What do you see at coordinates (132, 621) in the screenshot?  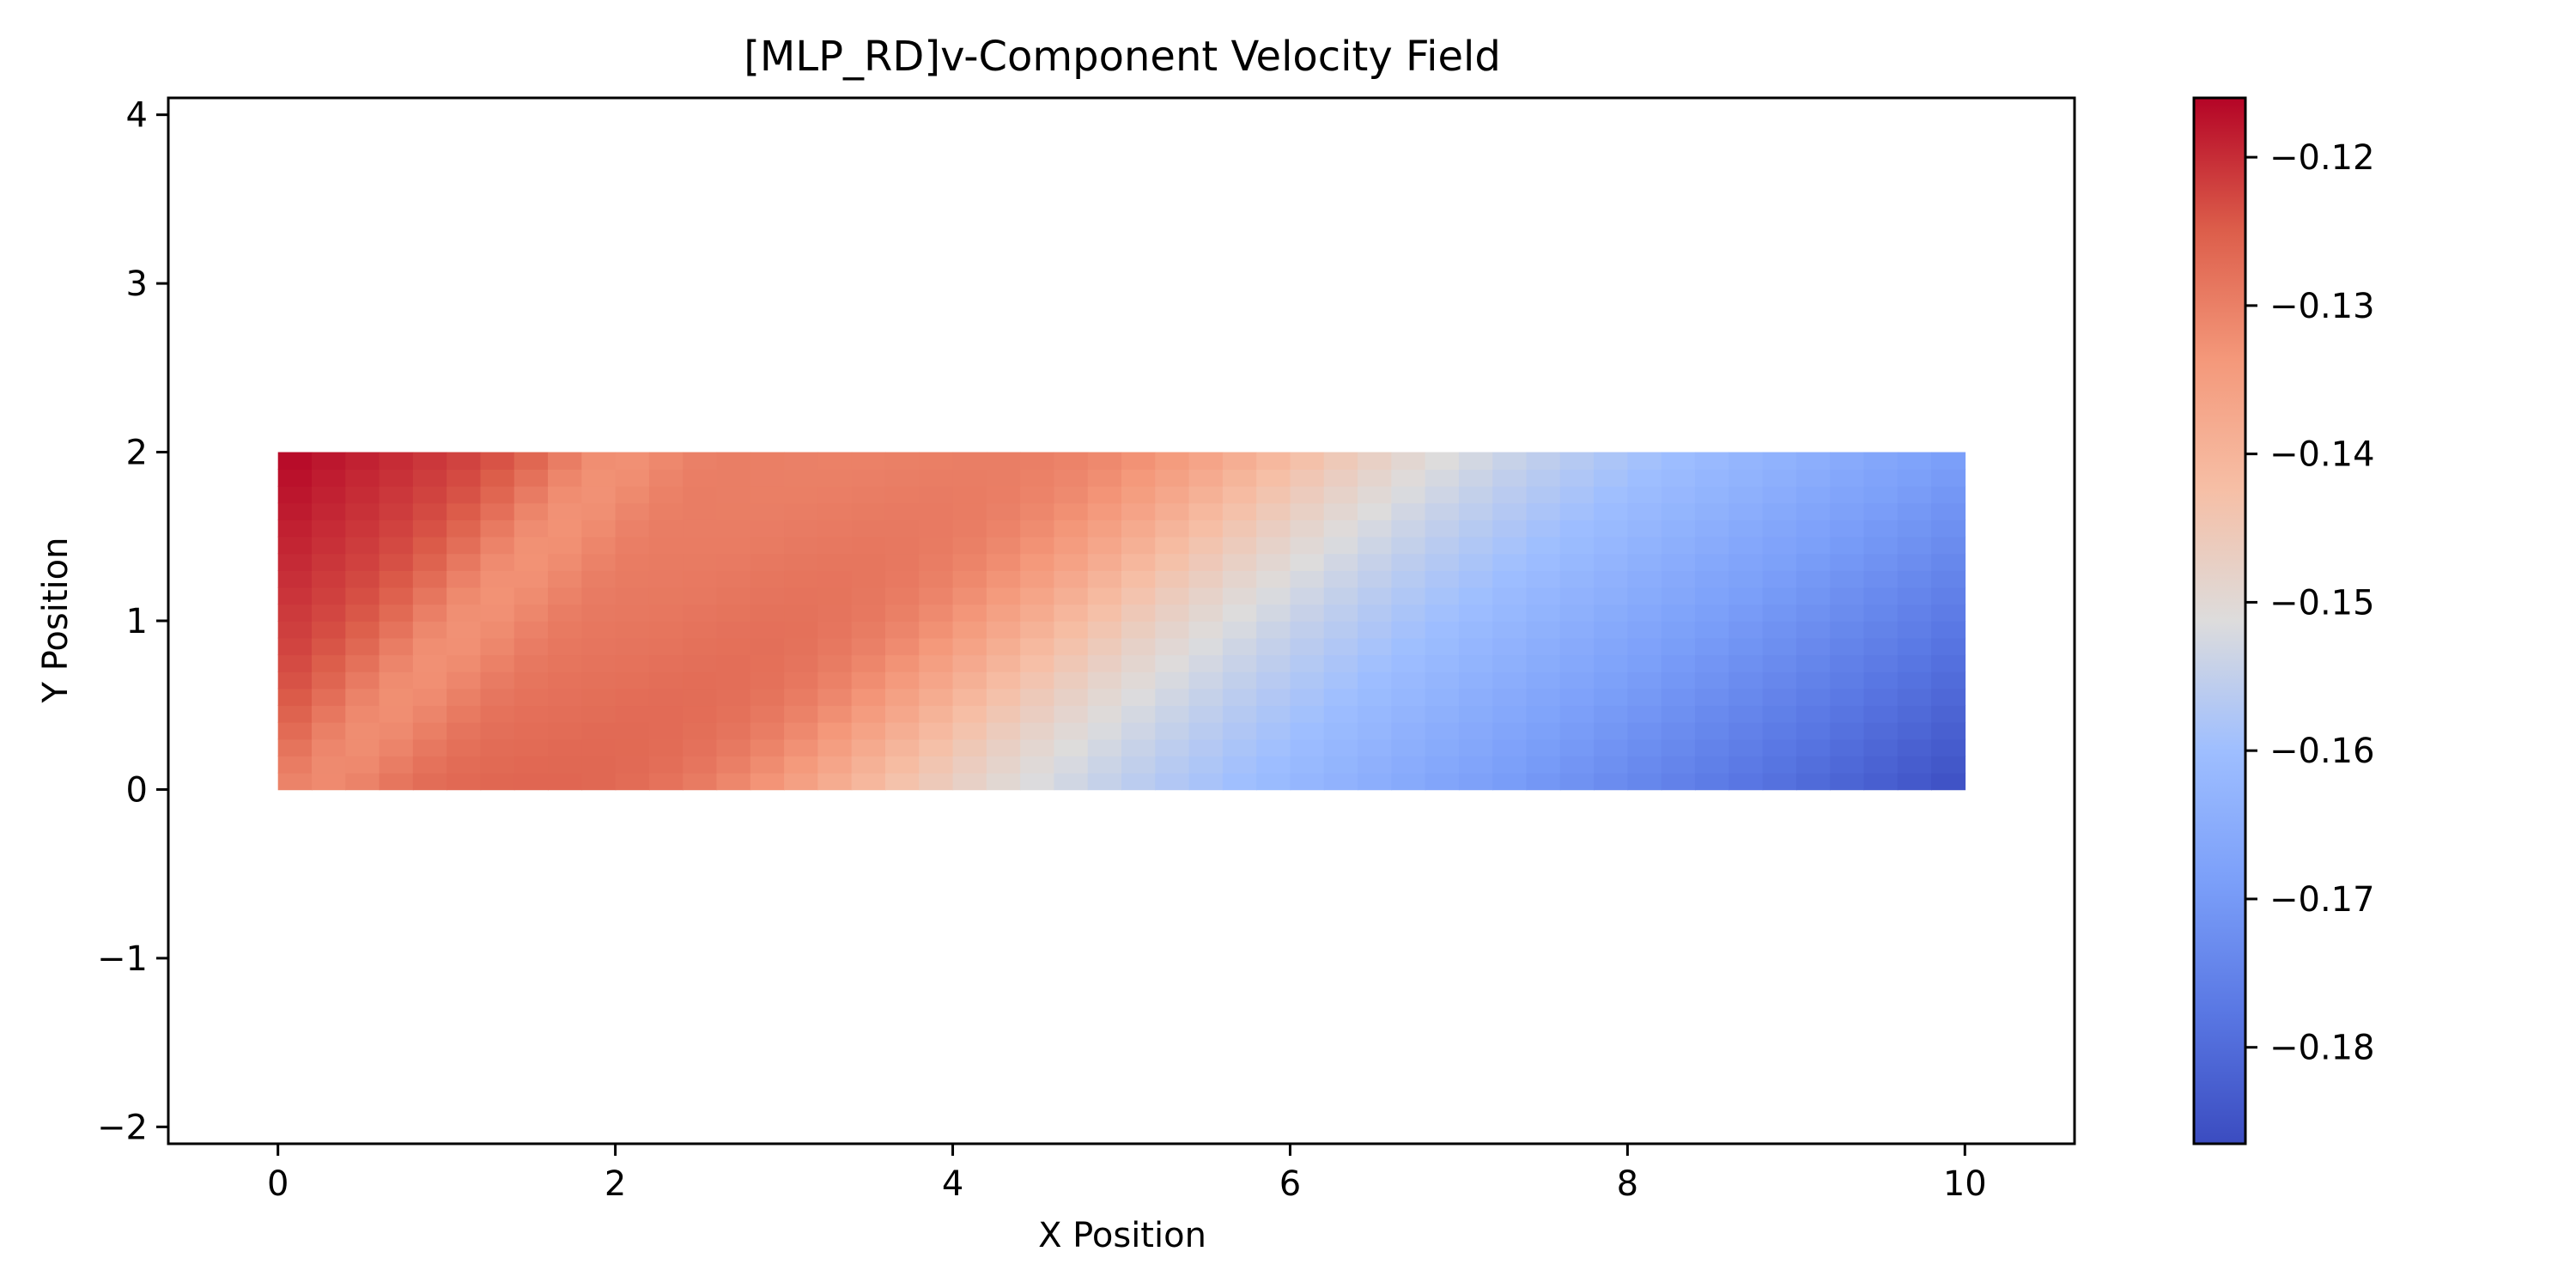 I see `y-axis: −2 −1 0 1 2 3 4` at bounding box center [132, 621].